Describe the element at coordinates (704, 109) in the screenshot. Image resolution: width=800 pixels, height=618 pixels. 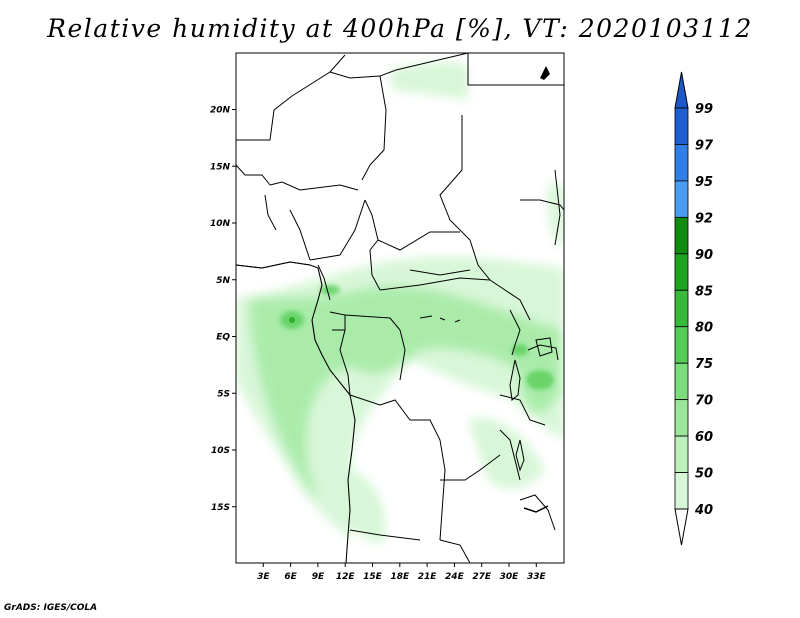
I see `colorbar-label: 99` at that location.